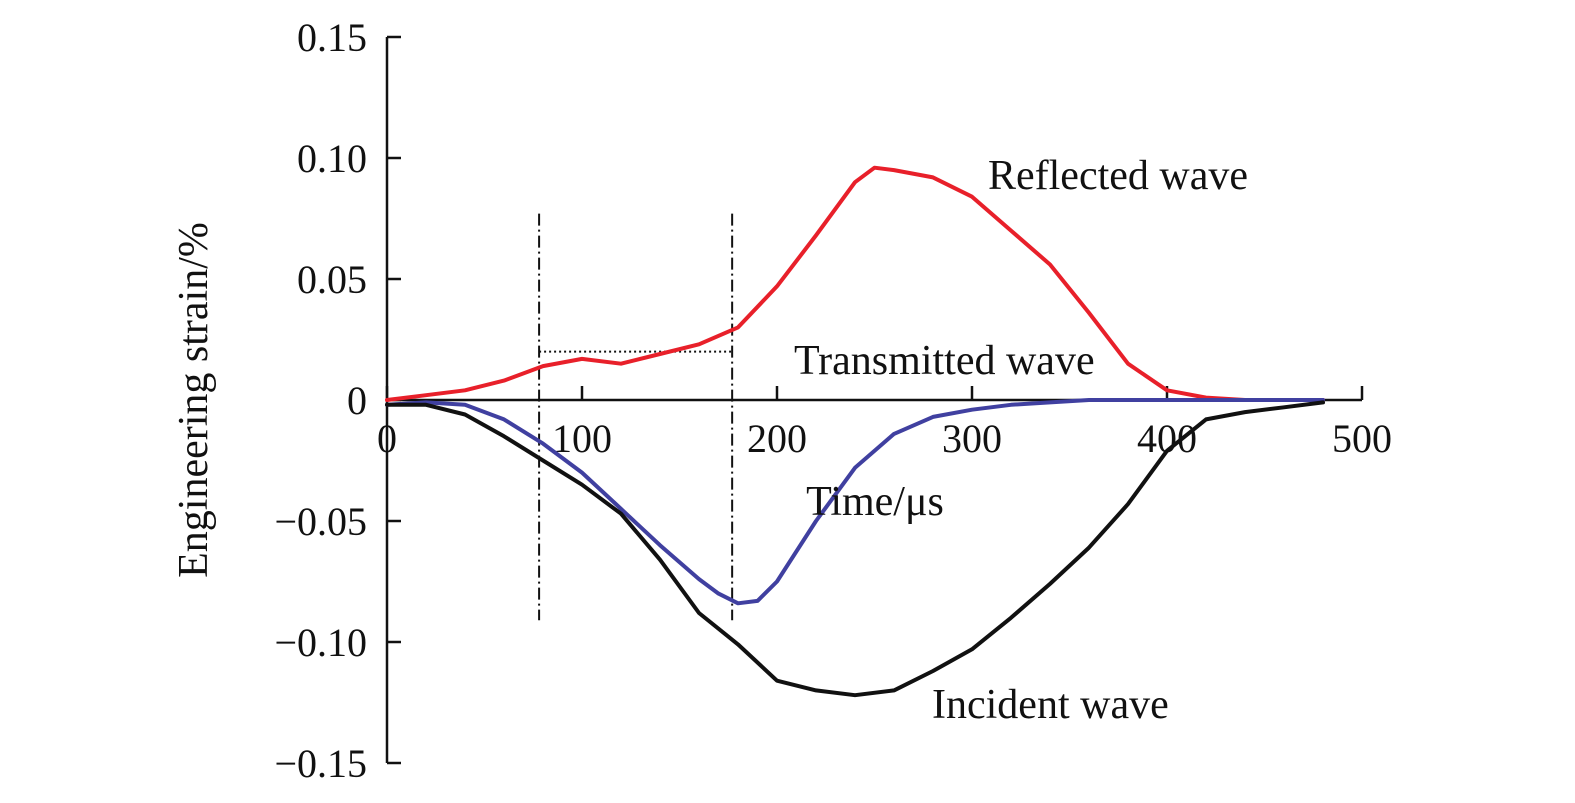 This screenshot has height=803, width=1575. I want to click on y-tick-label: −0.05, so click(320, 521).